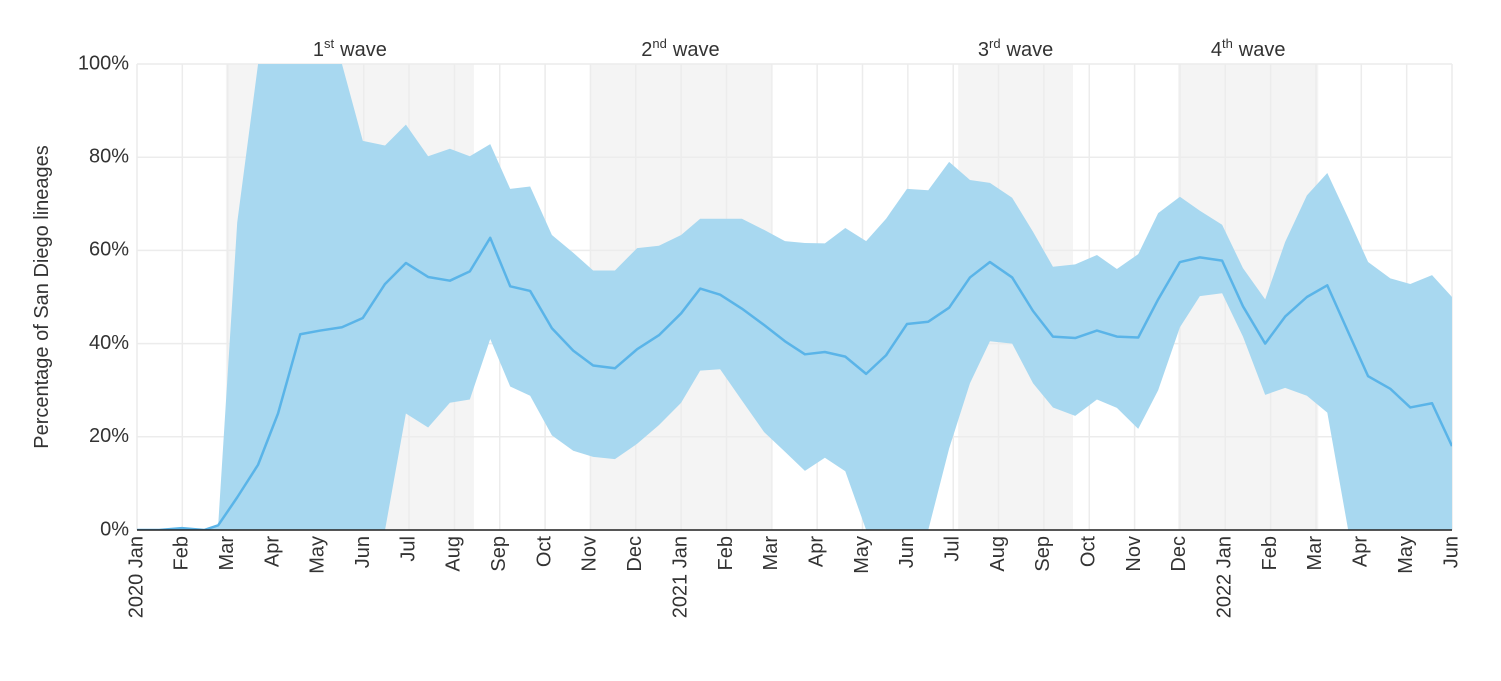 The width and height of the screenshot is (1501, 681). Describe the element at coordinates (318, 50) in the screenshot. I see `wave-number: 1` at that location.